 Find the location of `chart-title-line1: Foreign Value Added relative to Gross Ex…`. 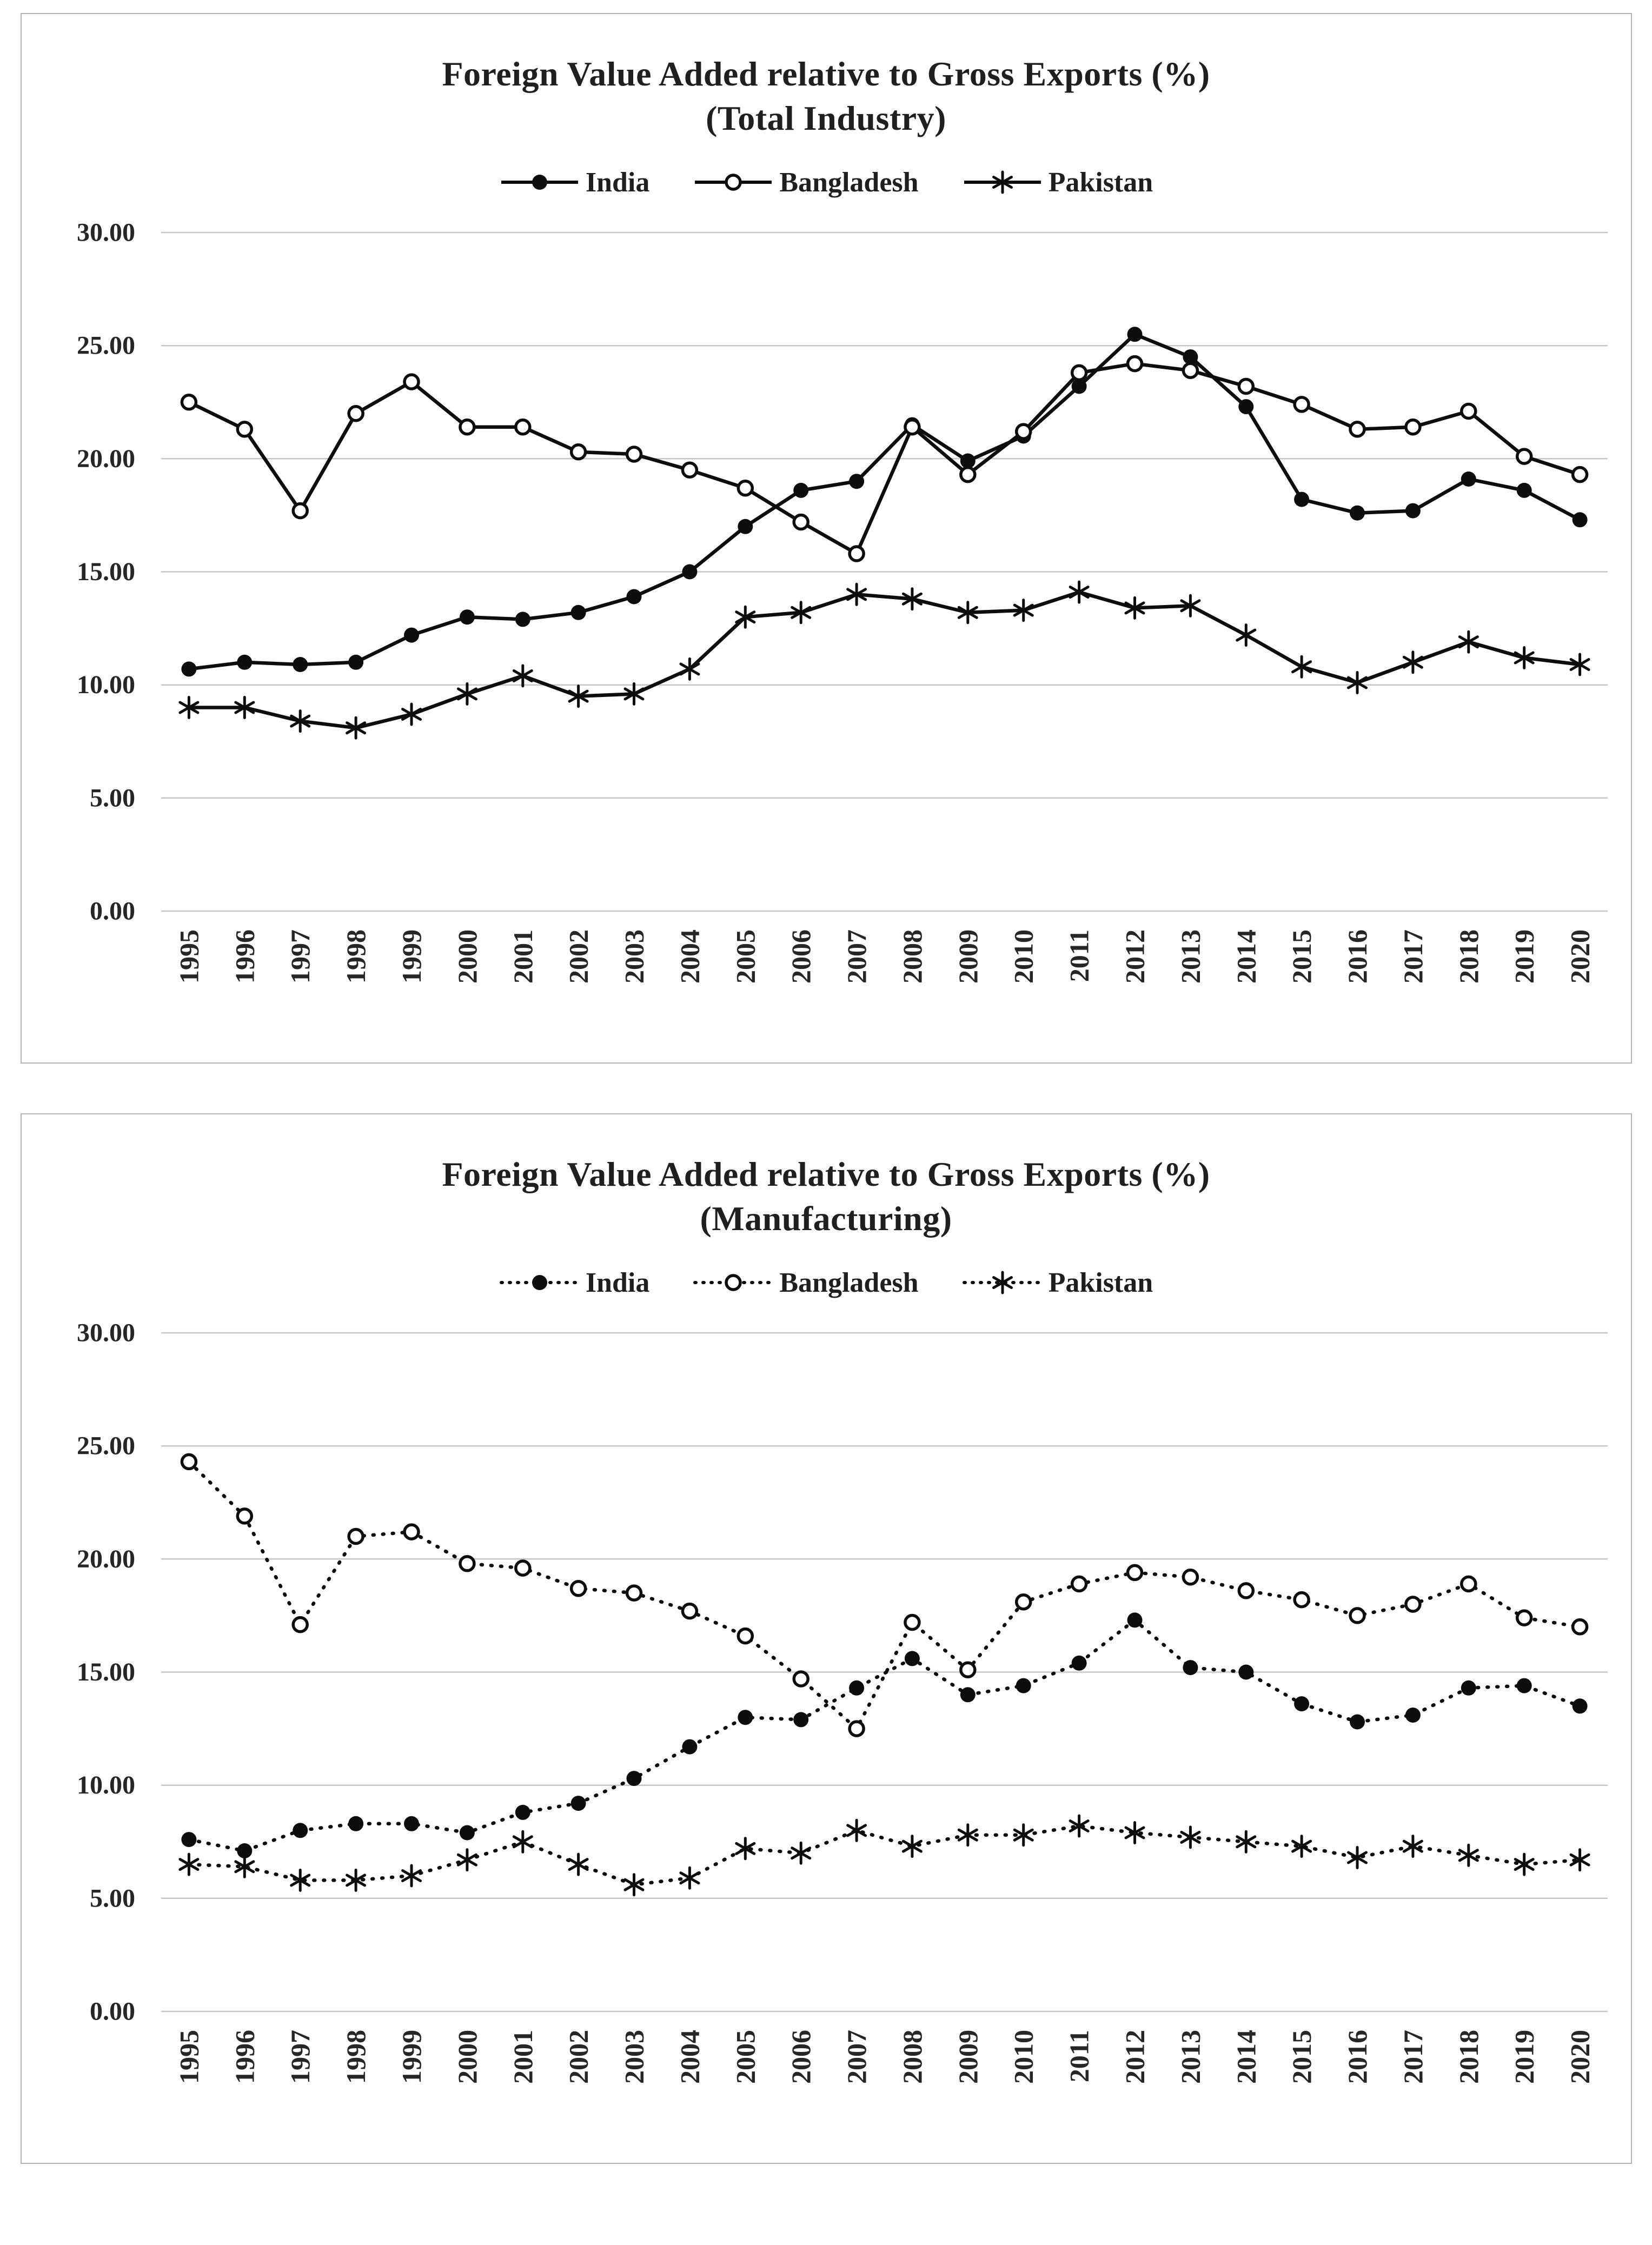

chart-title-line1: Foreign Value Added relative to Gross Ex… is located at coordinates (826, 74).